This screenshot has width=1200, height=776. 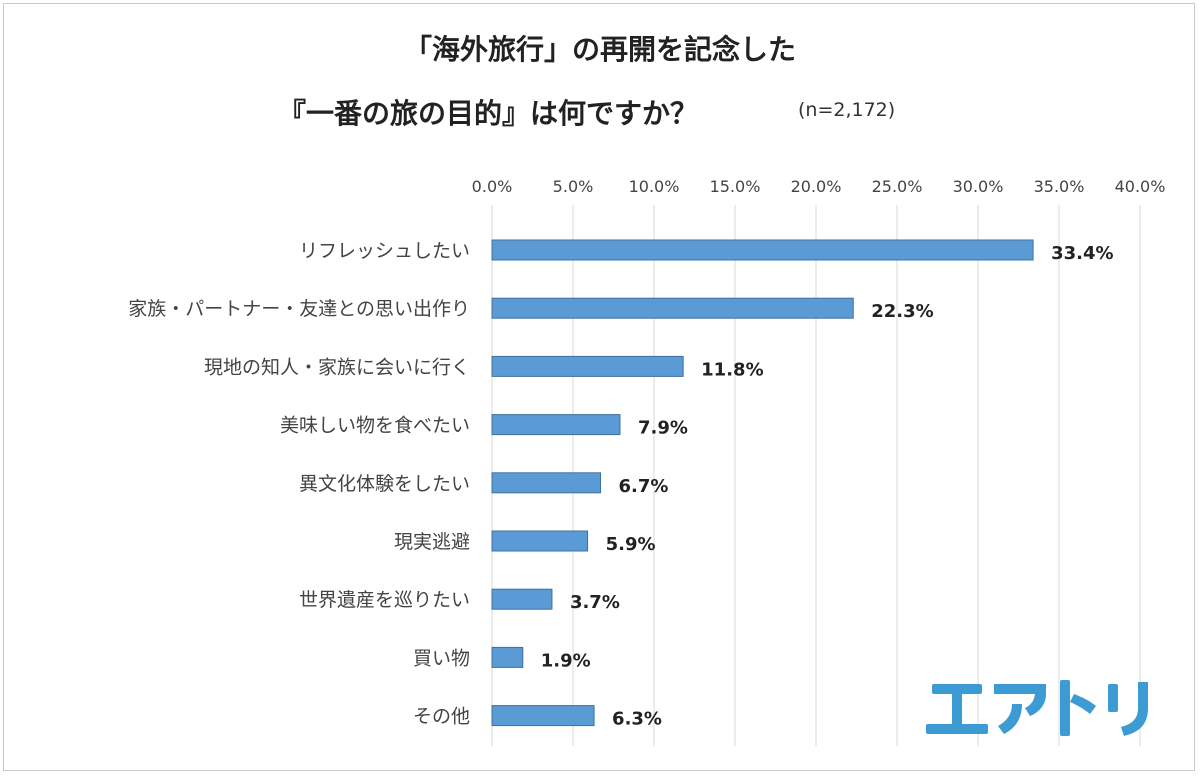 I want to click on x-tick-label: 20.0%, so click(x=816, y=186).